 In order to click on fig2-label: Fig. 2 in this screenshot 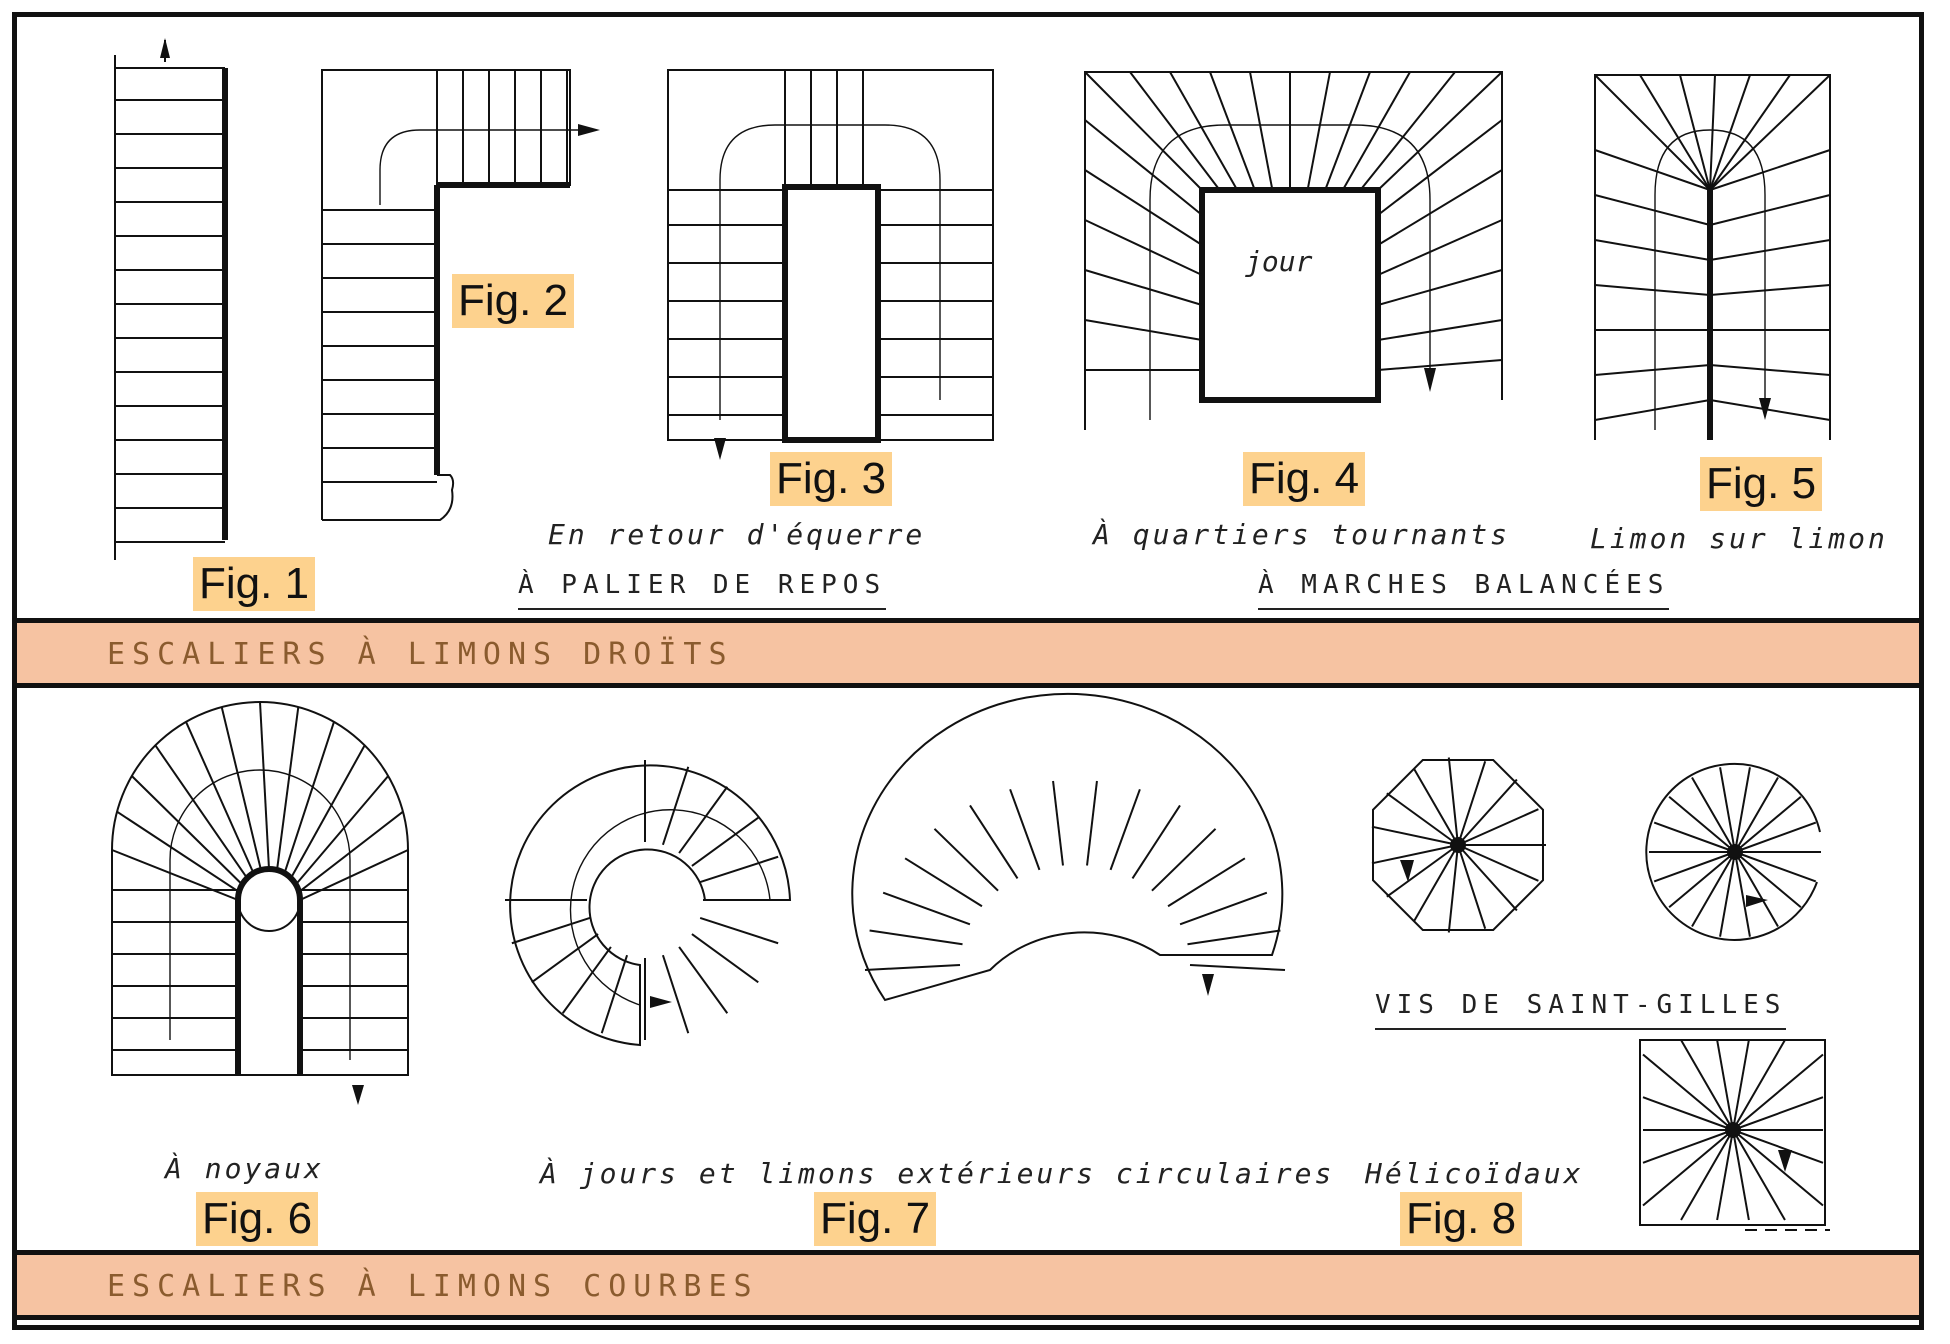, I will do `click(513, 301)`.